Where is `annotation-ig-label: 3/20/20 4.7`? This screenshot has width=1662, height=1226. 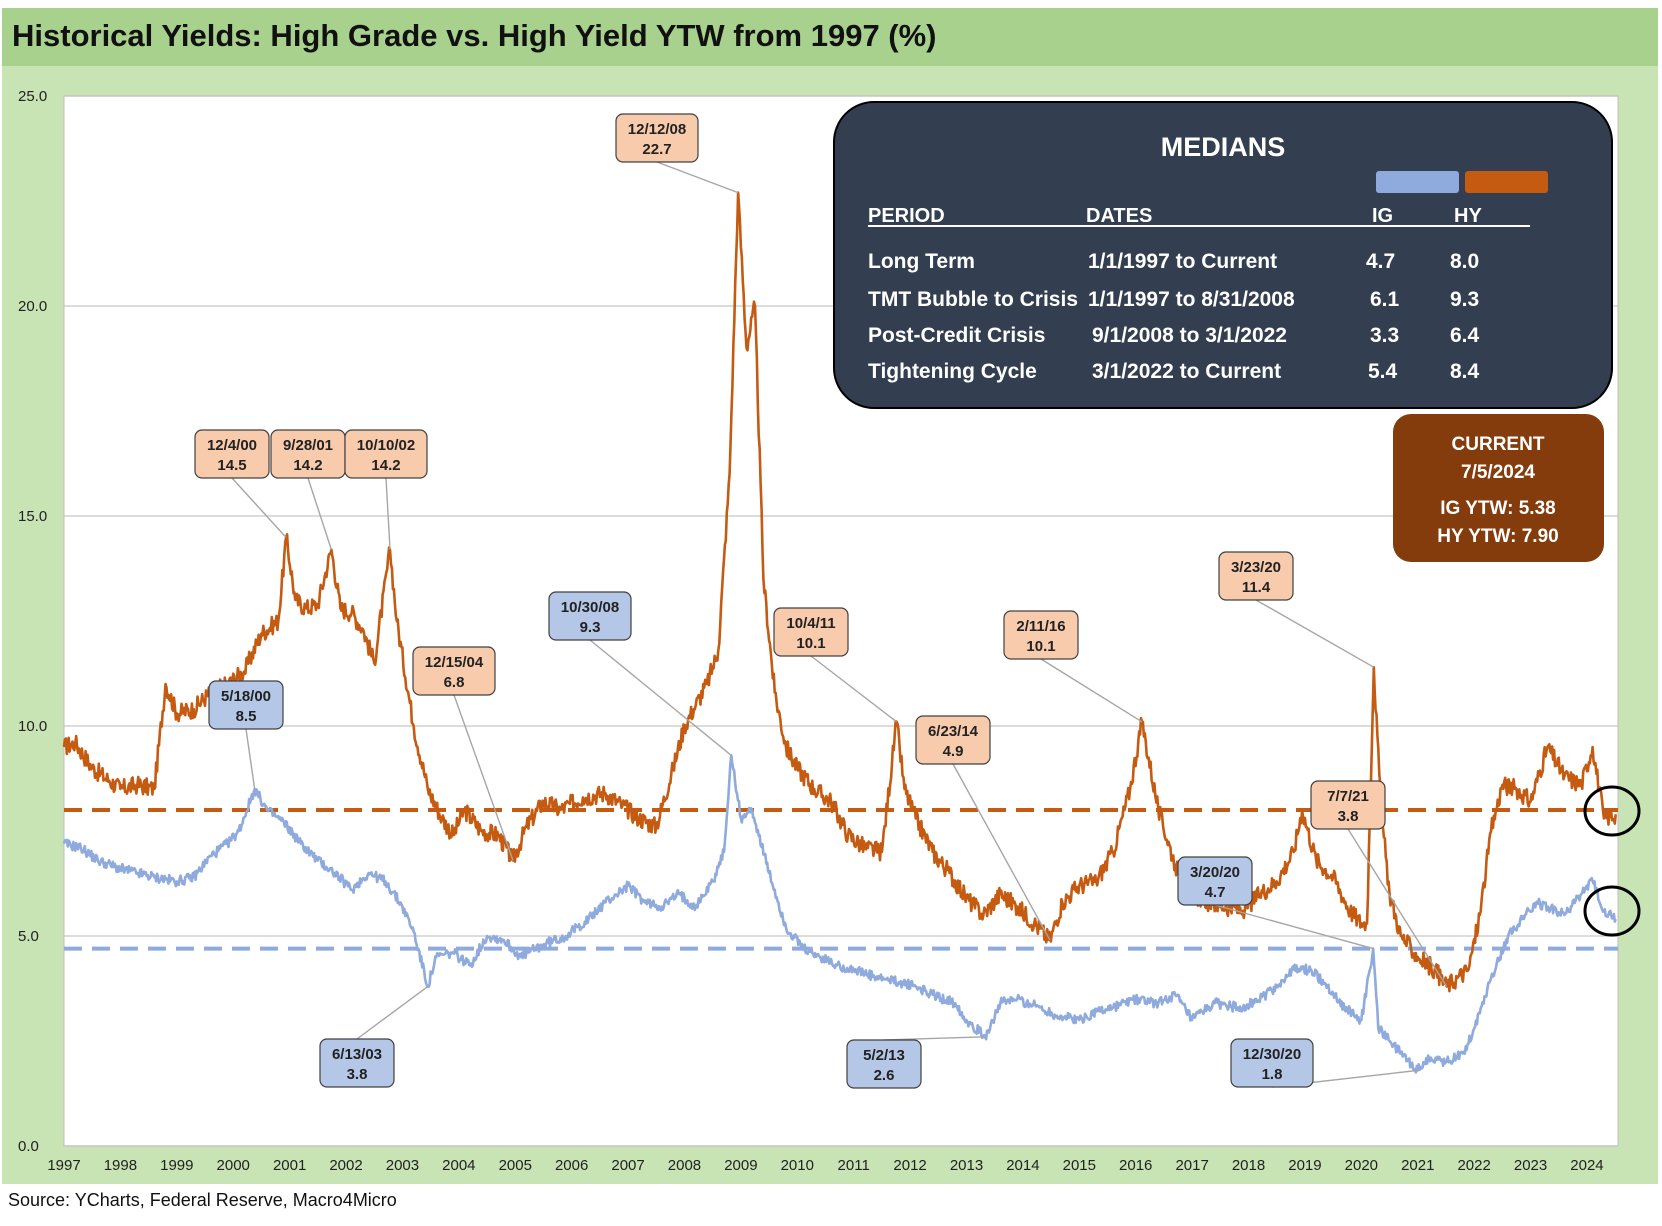
annotation-ig-label: 3/20/20 4.7 is located at coordinates (1215, 881).